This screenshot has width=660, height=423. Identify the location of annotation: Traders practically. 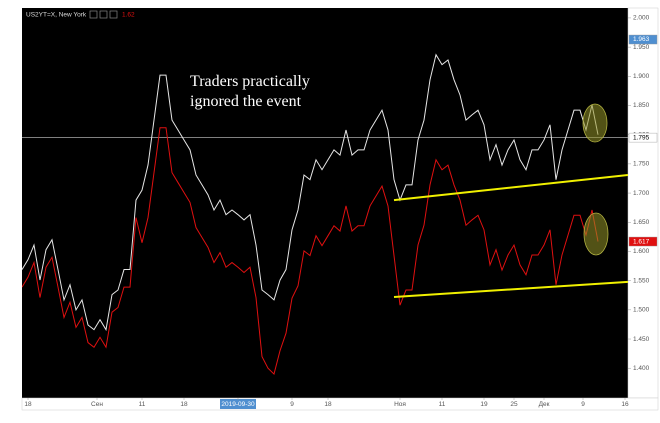
(250, 81).